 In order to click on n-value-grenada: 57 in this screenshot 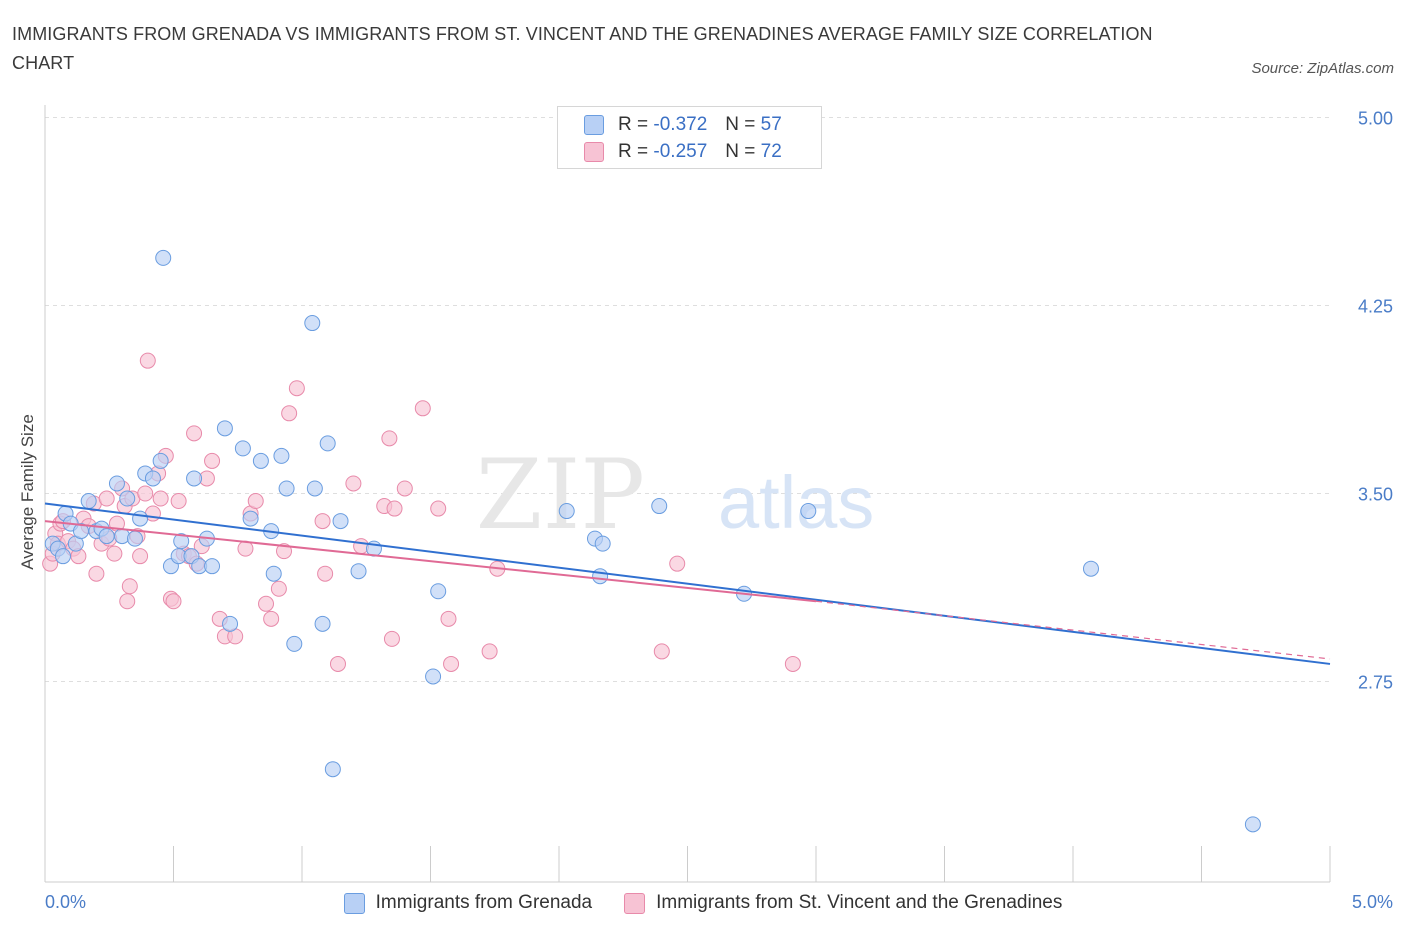, I will do `click(771, 124)`.